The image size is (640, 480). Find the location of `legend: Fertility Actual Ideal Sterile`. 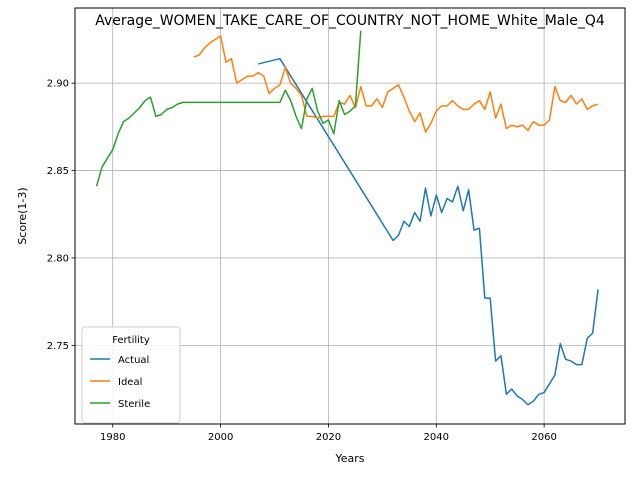

legend: Fertility Actual Ideal Sterile is located at coordinates (131, 375).